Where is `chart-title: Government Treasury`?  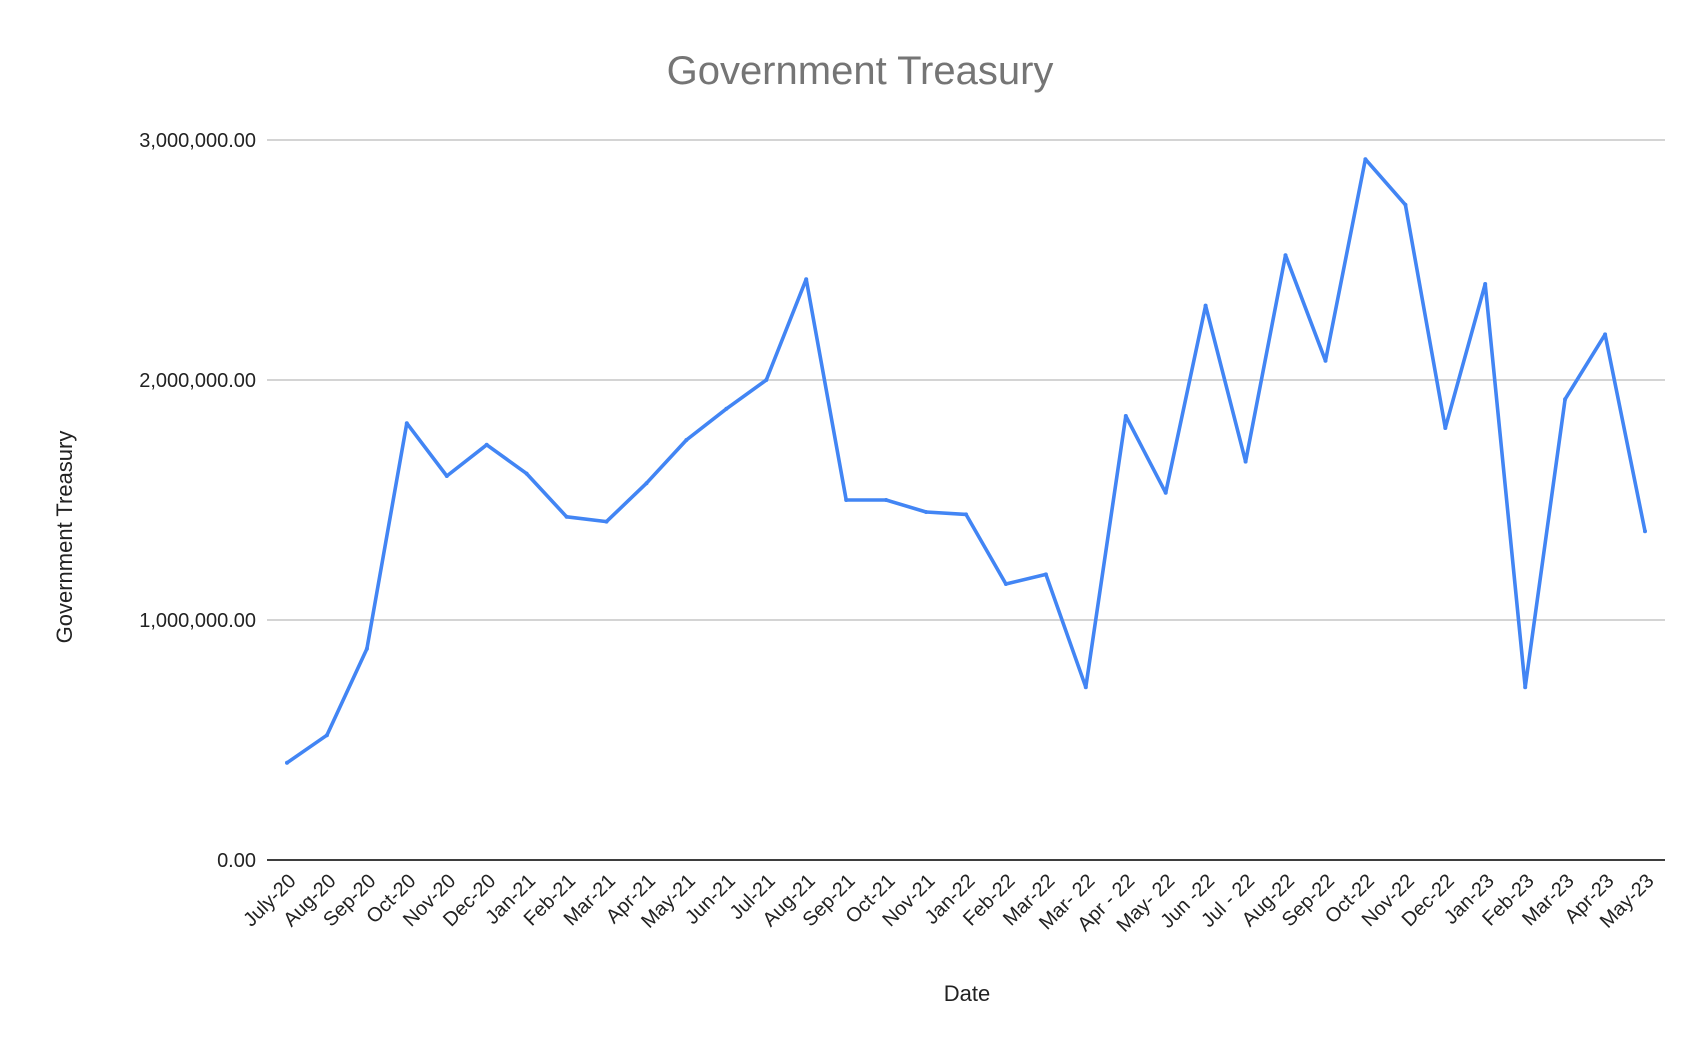 chart-title: Government Treasury is located at coordinates (860, 71).